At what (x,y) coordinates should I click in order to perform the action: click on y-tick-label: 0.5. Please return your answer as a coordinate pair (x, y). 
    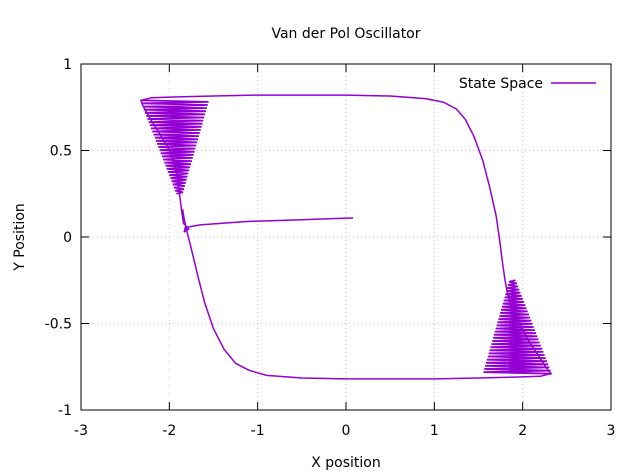
    Looking at the image, I should click on (61, 152).